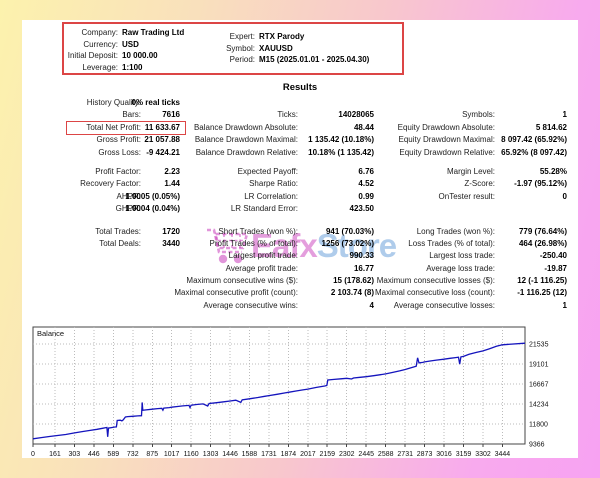 This screenshot has width=600, height=478. What do you see at coordinates (172, 184) in the screenshot?
I see `stat-value: 1.44` at bounding box center [172, 184].